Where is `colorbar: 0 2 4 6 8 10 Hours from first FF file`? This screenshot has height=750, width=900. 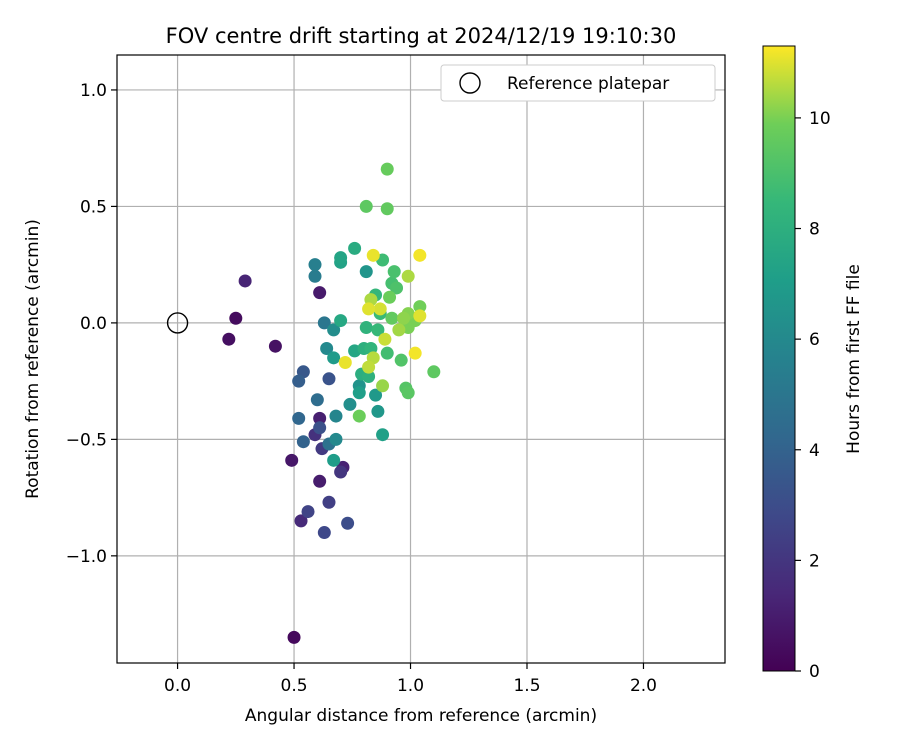
colorbar: 0 2 4 6 8 10 Hours from first FF file is located at coordinates (813, 363).